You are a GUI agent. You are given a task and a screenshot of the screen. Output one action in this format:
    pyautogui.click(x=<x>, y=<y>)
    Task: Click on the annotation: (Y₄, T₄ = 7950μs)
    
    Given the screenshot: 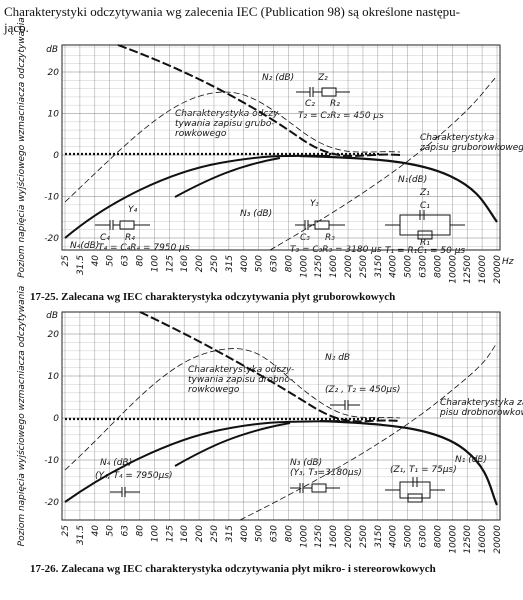 What is the action you would take?
    pyautogui.click(x=134, y=476)
    